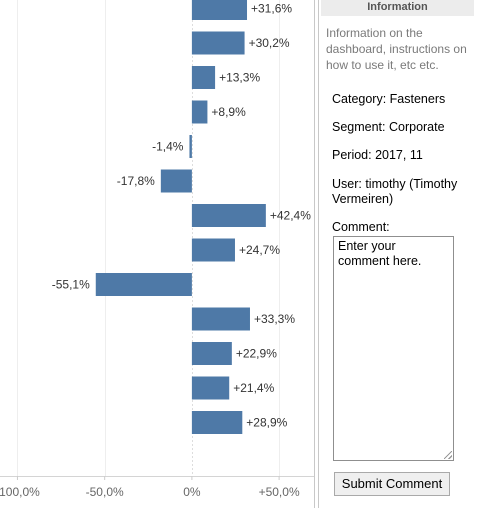  I want to click on category-text: Category: Fasteners, so click(389, 99).